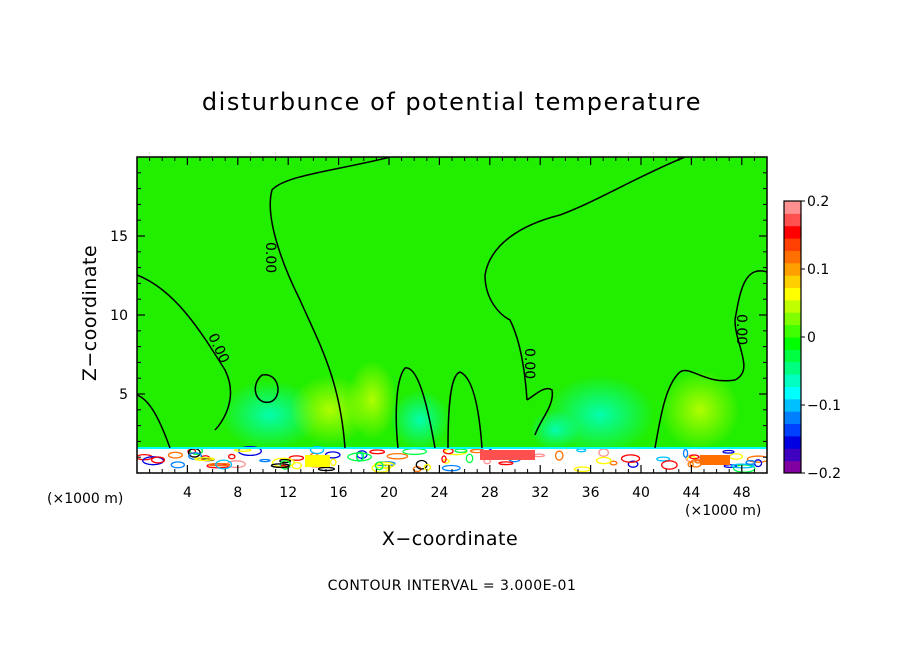  Describe the element at coordinates (818, 202) in the screenshot. I see `colorbar-tick-label: 0.2` at that location.